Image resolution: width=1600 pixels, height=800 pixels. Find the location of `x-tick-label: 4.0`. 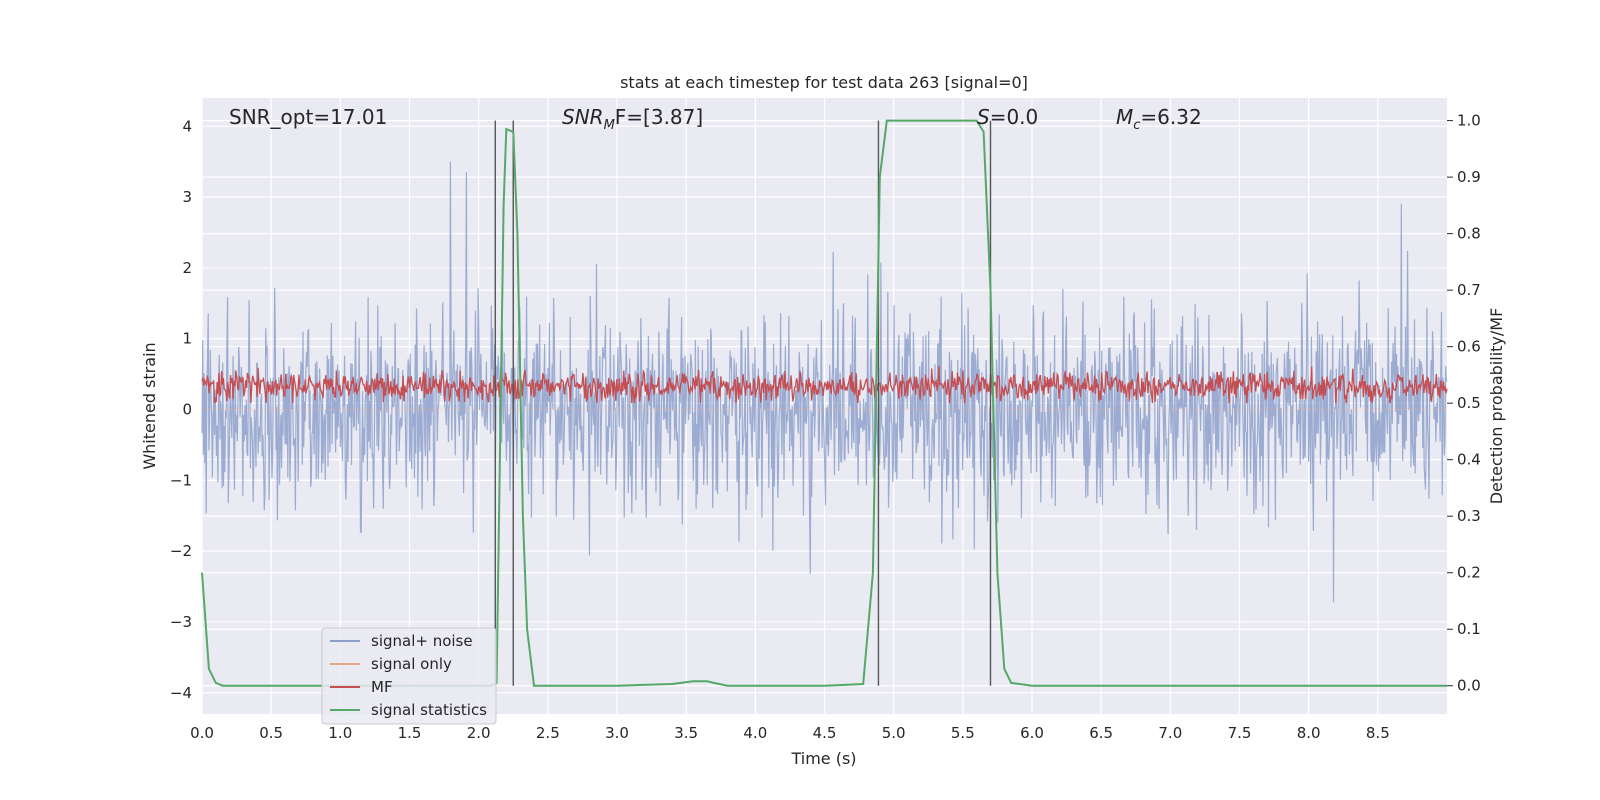

x-tick-label: 4.0 is located at coordinates (755, 733).